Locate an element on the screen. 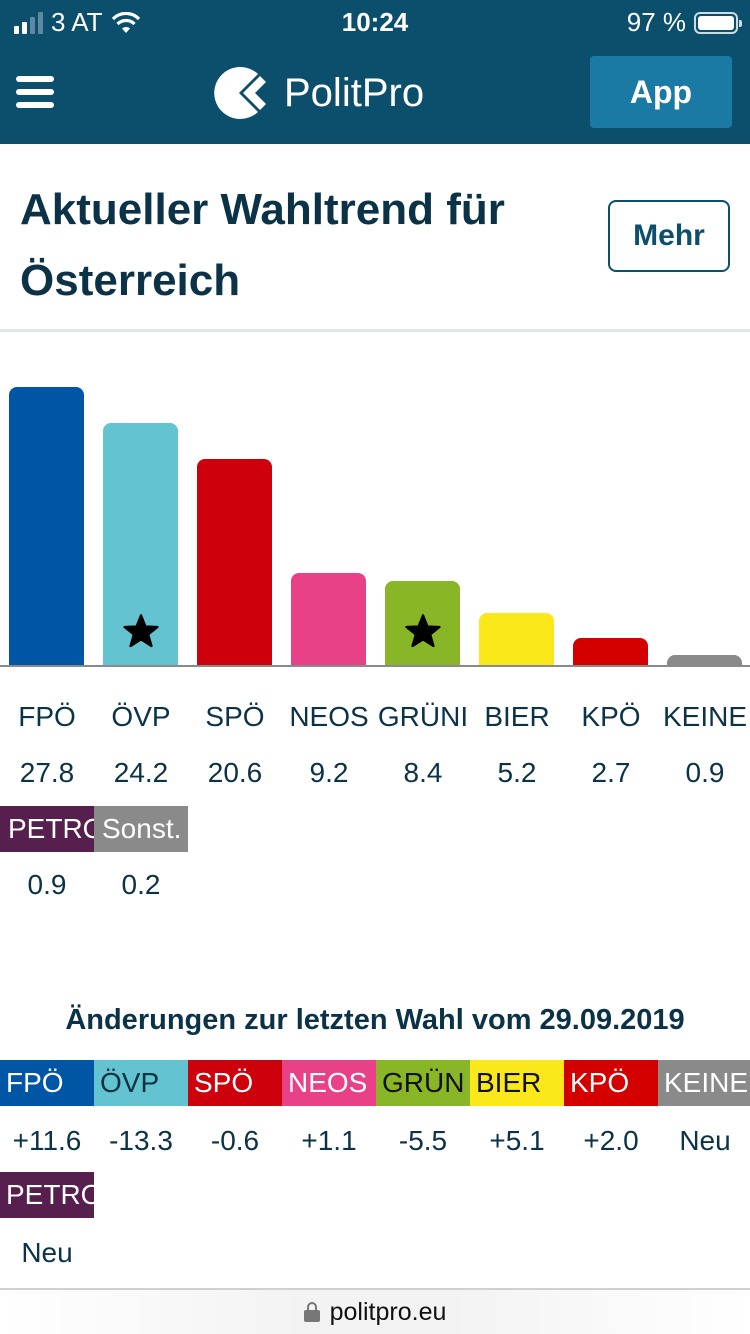 Image resolution: width=750 pixels, height=1334 pixels. change-party-label: FPÖ is located at coordinates (47, 1083).